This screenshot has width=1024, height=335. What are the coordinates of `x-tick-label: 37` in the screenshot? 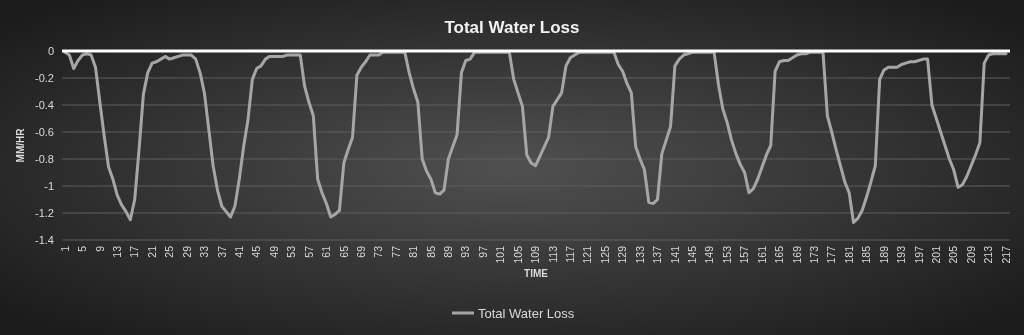 It's located at (221, 251).